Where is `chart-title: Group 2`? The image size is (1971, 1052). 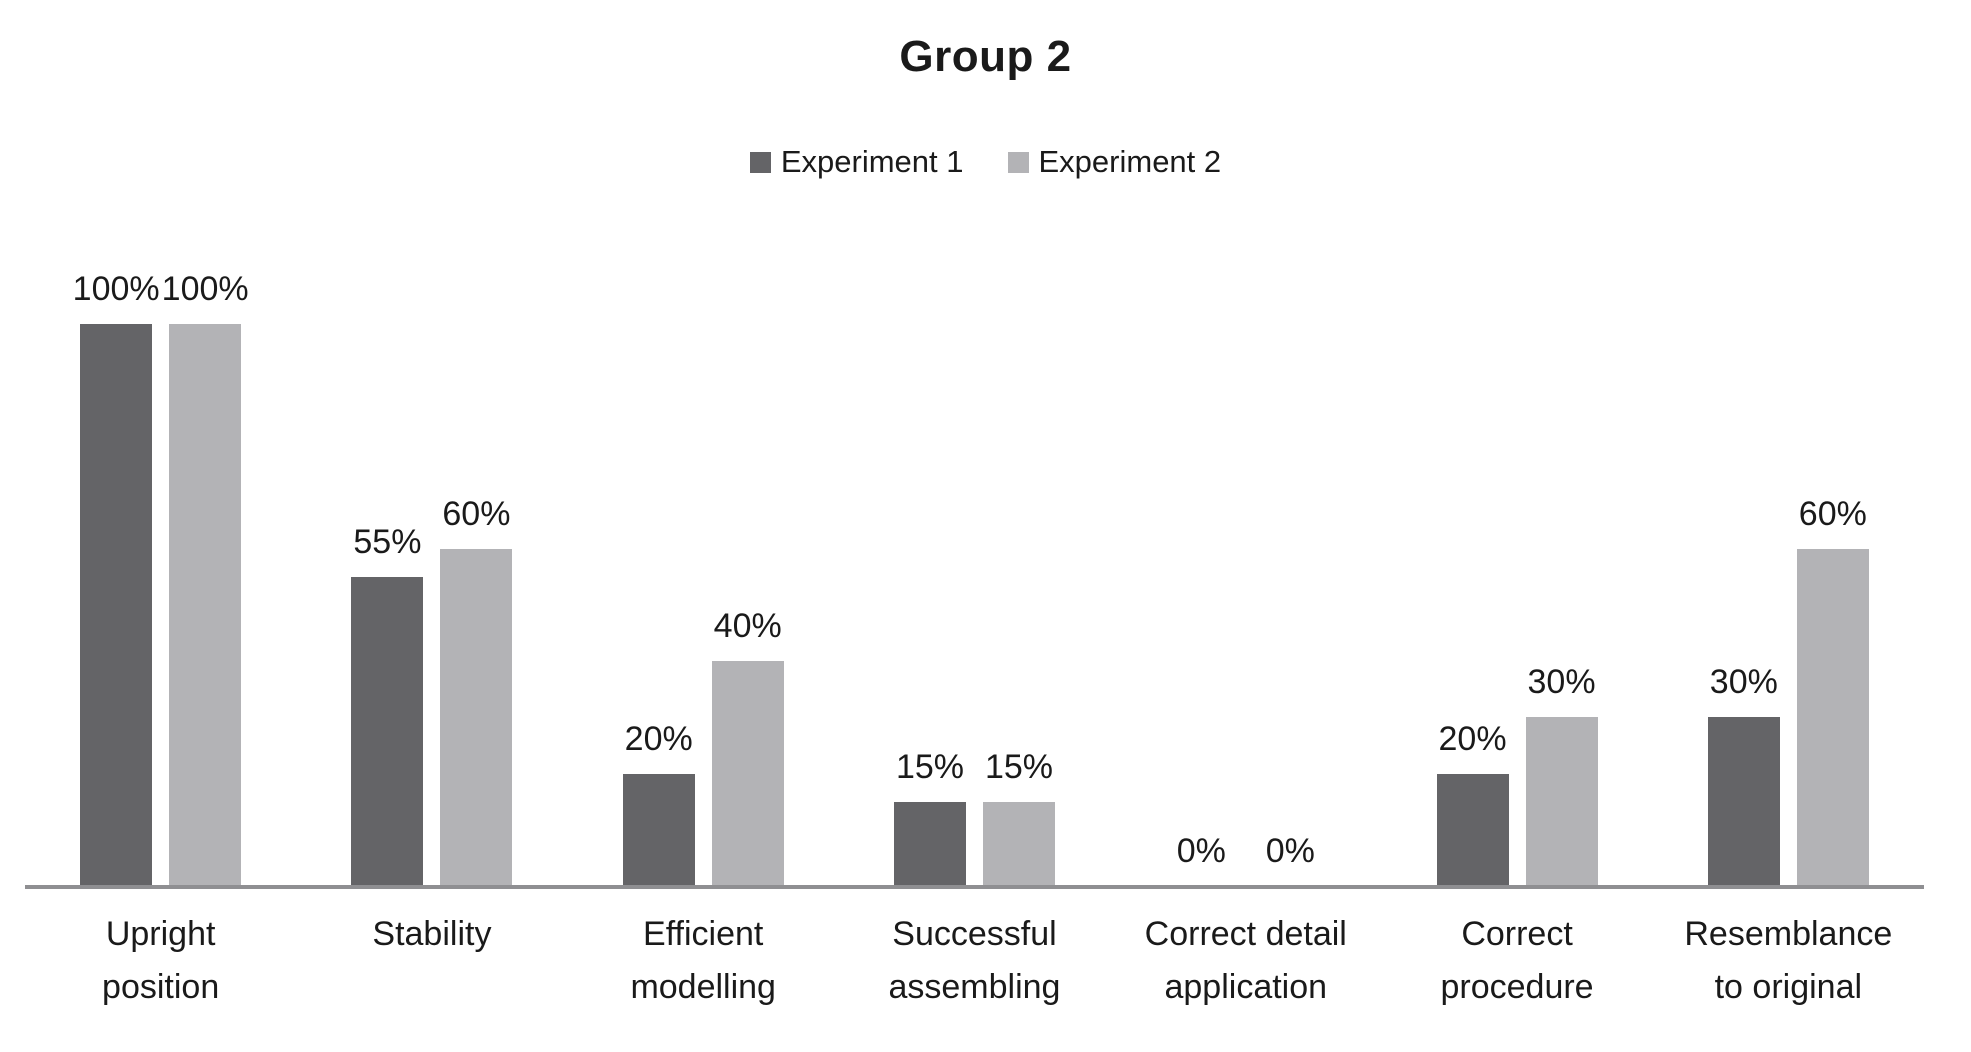 chart-title: Group 2 is located at coordinates (985, 56).